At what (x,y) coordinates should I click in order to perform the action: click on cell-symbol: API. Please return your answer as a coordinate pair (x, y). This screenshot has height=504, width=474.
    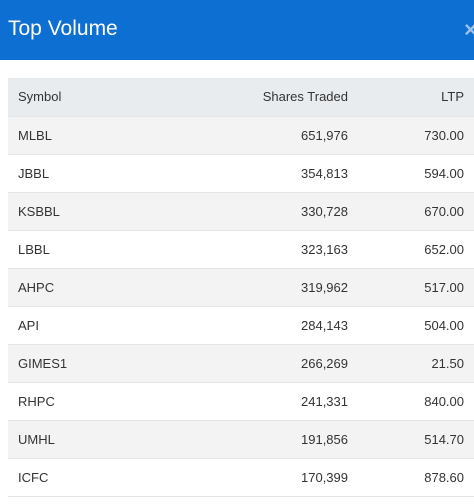
    Looking at the image, I should click on (88, 325).